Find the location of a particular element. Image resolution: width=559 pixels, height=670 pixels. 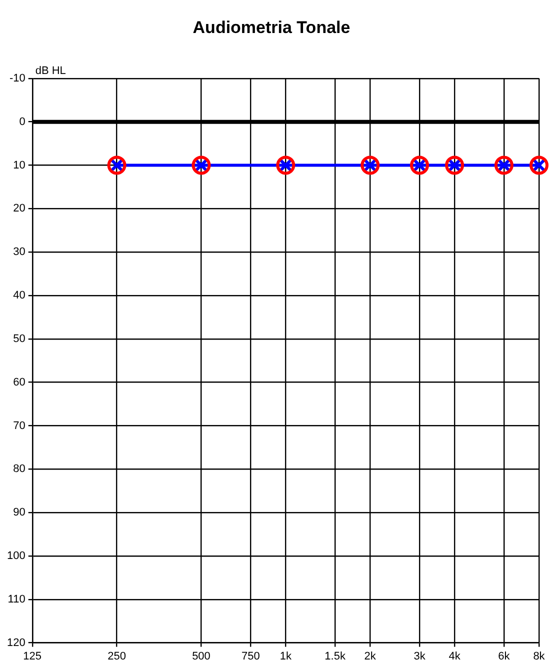

y-tick-label: 50 is located at coordinates (19, 338).